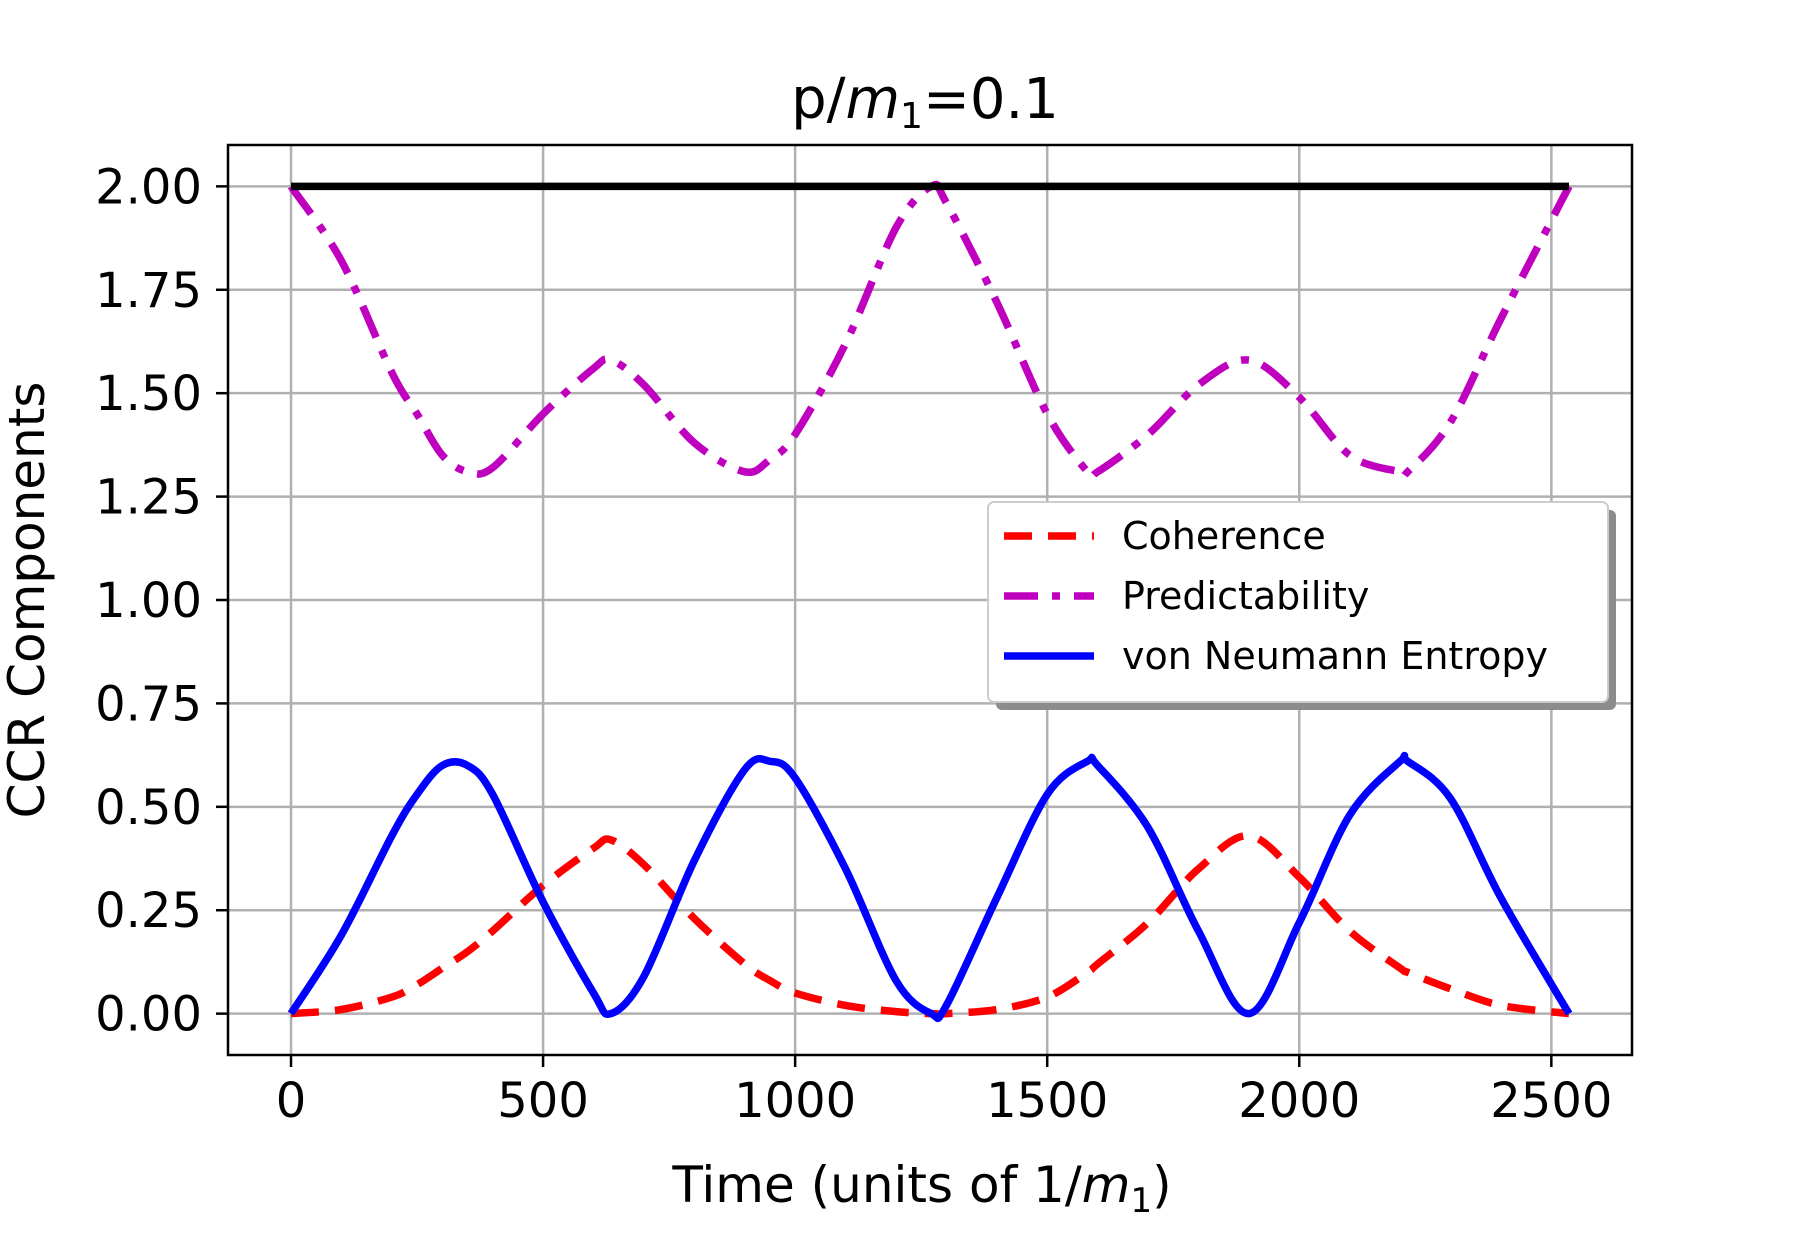 This screenshot has width=1800, height=1234. What do you see at coordinates (1224, 536) in the screenshot?
I see `legend-label-coherence: Coherence` at bounding box center [1224, 536].